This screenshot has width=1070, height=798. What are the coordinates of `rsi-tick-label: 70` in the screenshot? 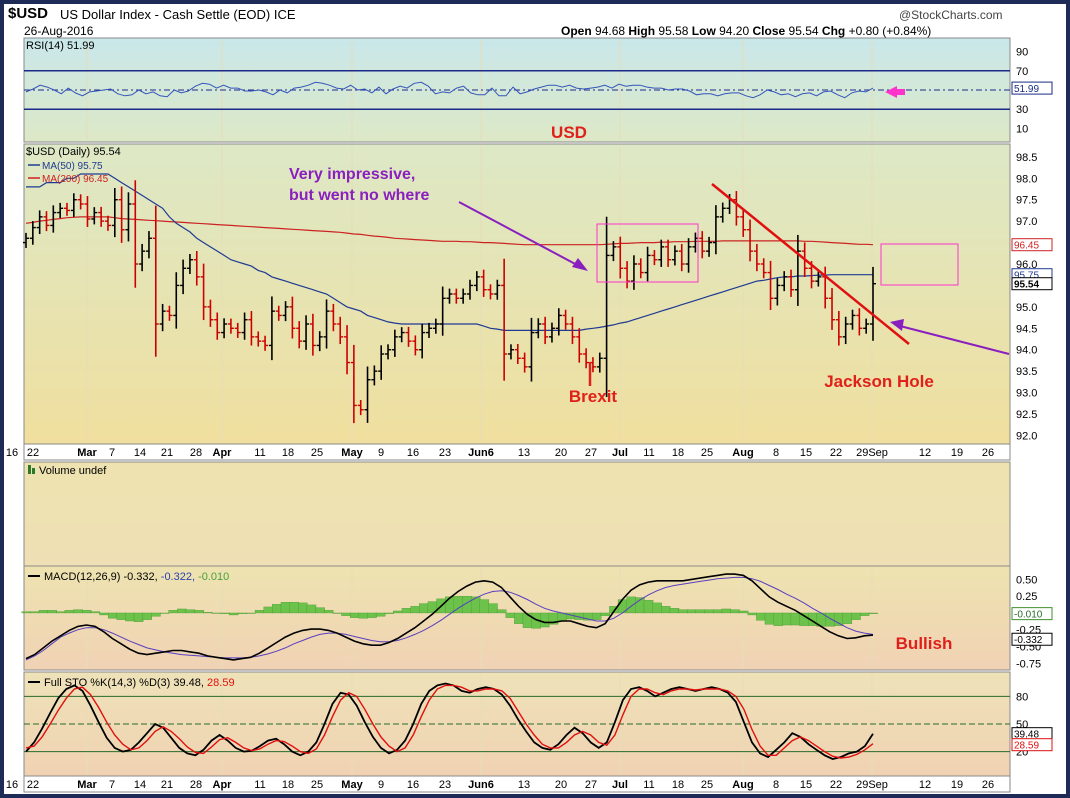 It's located at (1022, 72).